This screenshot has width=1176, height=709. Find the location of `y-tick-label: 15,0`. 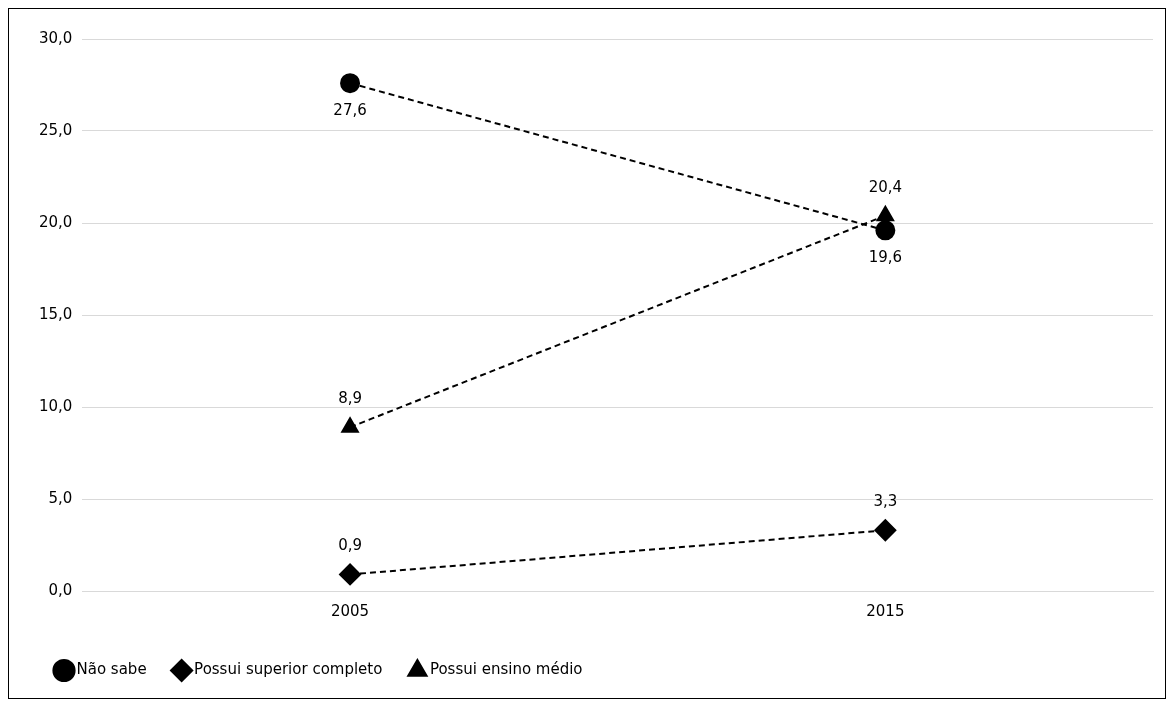

y-tick-label: 15,0 is located at coordinates (55, 313).